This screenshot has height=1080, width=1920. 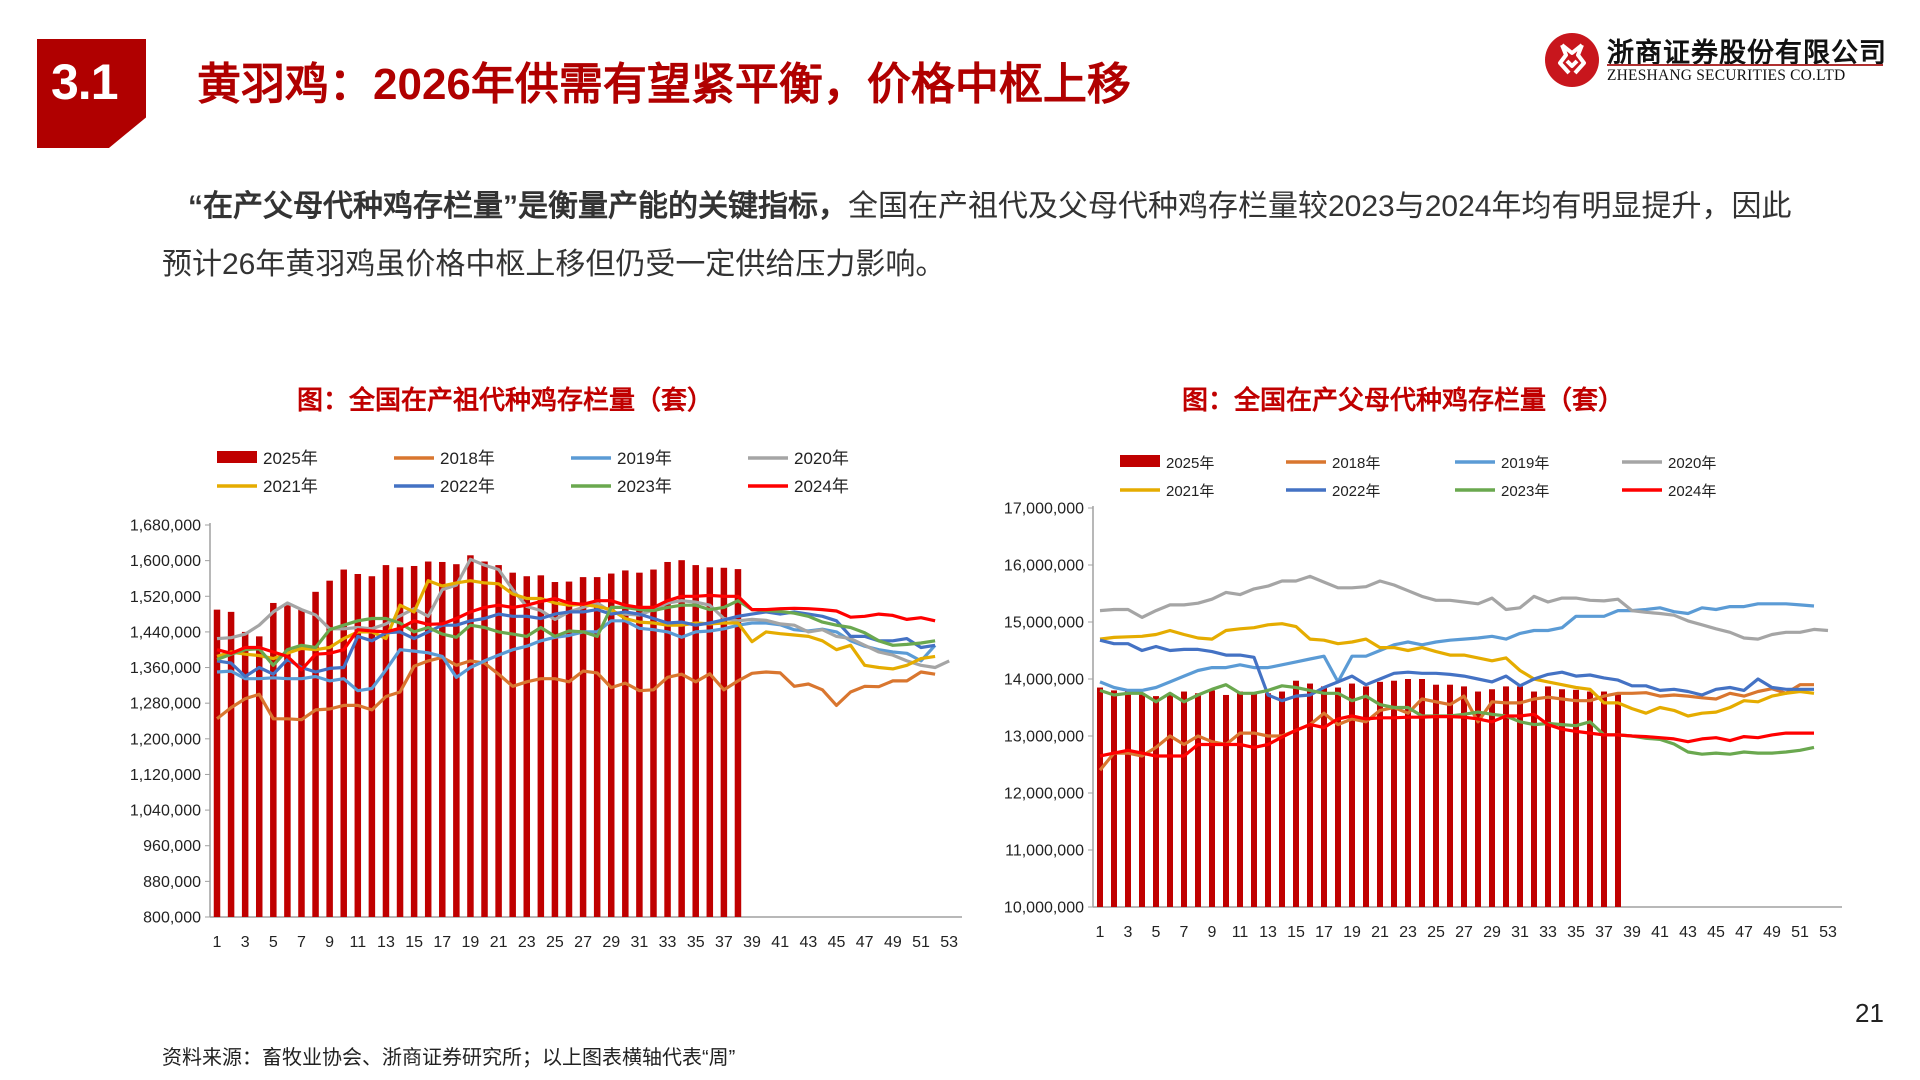 What do you see at coordinates (1548, 932) in the screenshot?
I see `x-tick-label: 33` at bounding box center [1548, 932].